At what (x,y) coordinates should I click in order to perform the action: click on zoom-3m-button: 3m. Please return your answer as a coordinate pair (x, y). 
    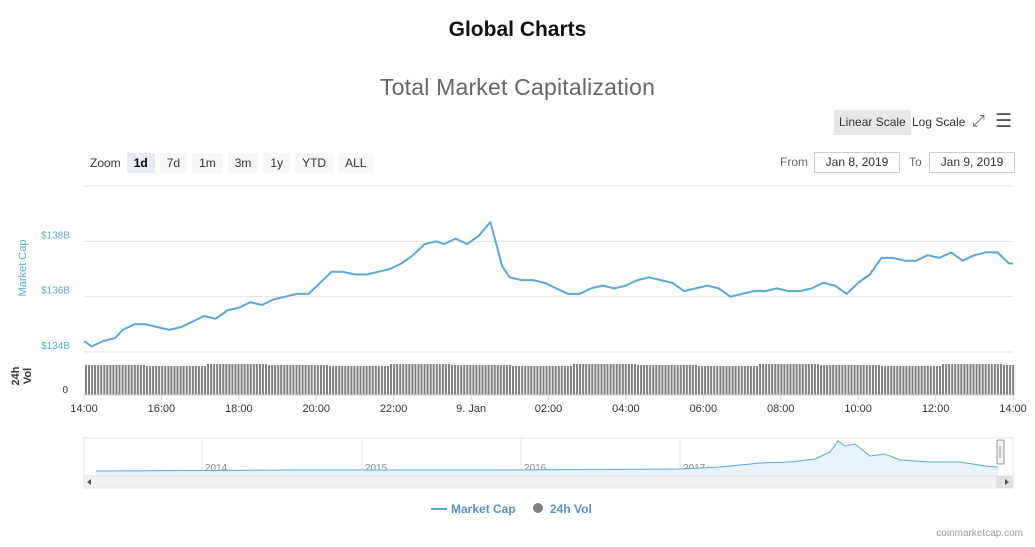
    Looking at the image, I should click on (243, 162).